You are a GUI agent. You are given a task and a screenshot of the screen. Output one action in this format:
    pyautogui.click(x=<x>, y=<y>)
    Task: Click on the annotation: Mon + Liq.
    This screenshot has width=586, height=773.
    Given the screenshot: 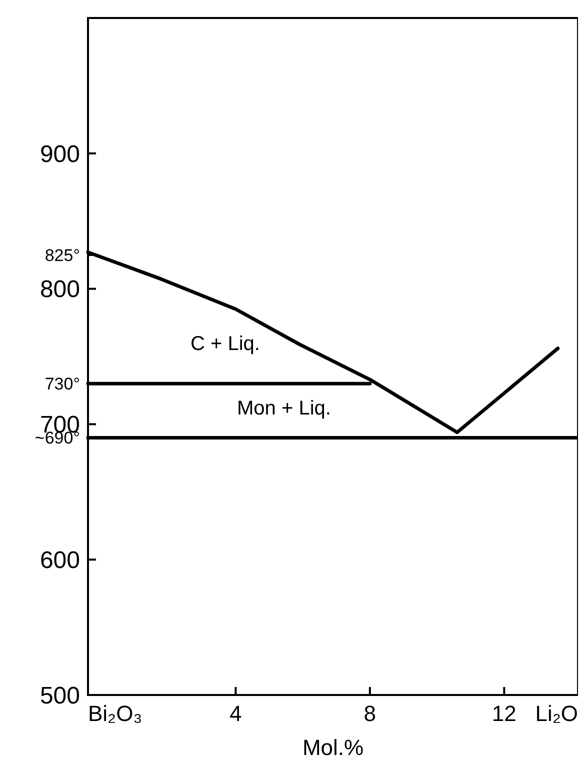 What is the action you would take?
    pyautogui.click(x=284, y=408)
    